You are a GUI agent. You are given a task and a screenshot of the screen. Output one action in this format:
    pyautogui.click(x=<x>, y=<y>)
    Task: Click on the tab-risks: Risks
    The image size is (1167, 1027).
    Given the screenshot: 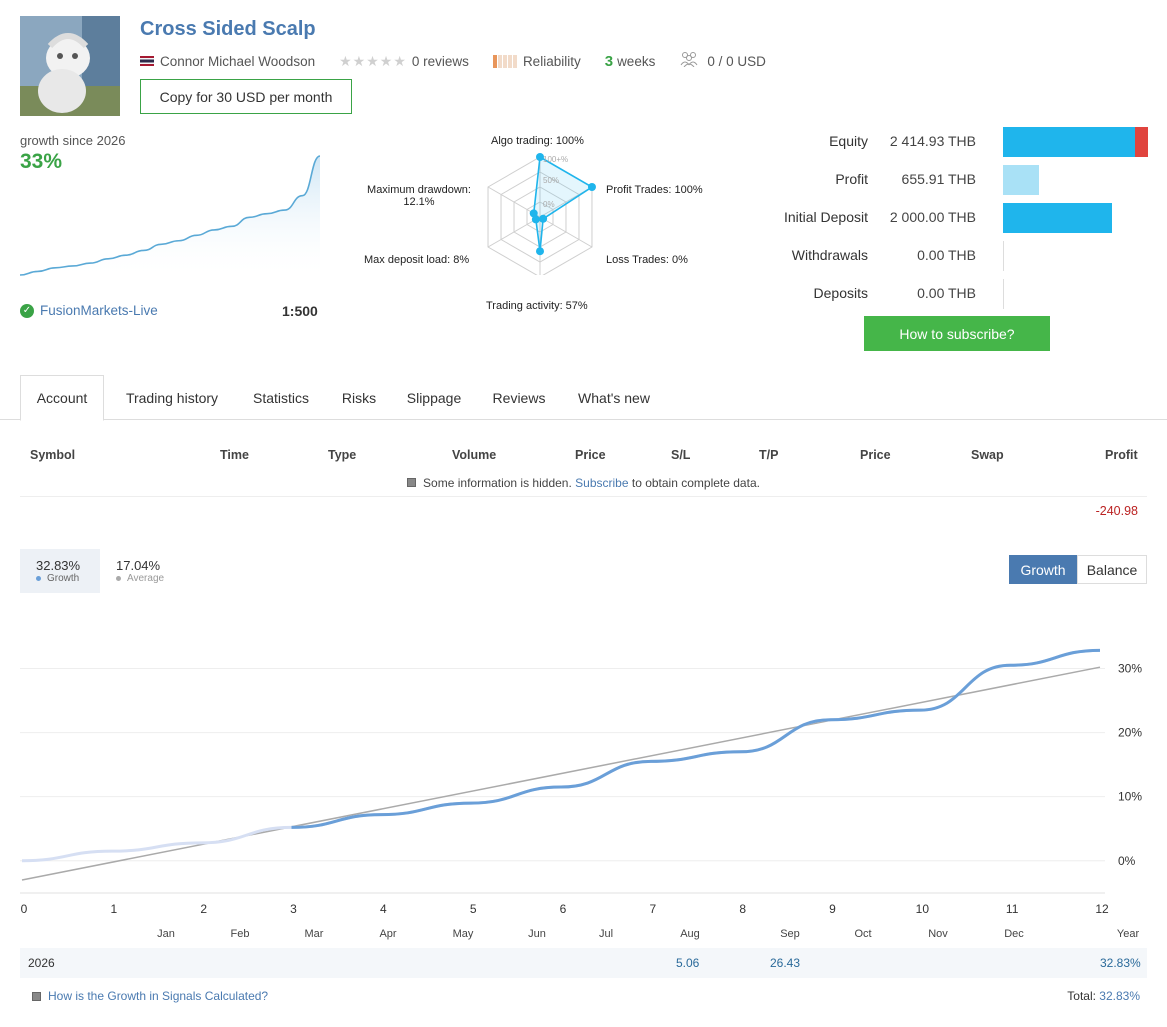 What is the action you would take?
    pyautogui.click(x=359, y=397)
    